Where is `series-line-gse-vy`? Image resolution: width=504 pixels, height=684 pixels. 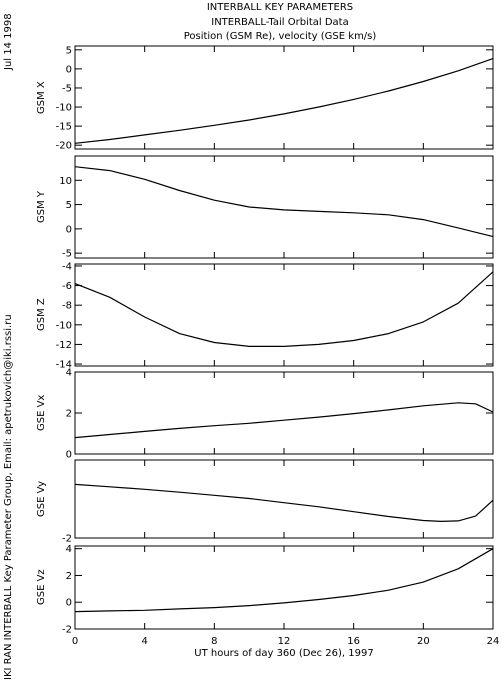
series-line-gse-vy is located at coordinates (284, 503).